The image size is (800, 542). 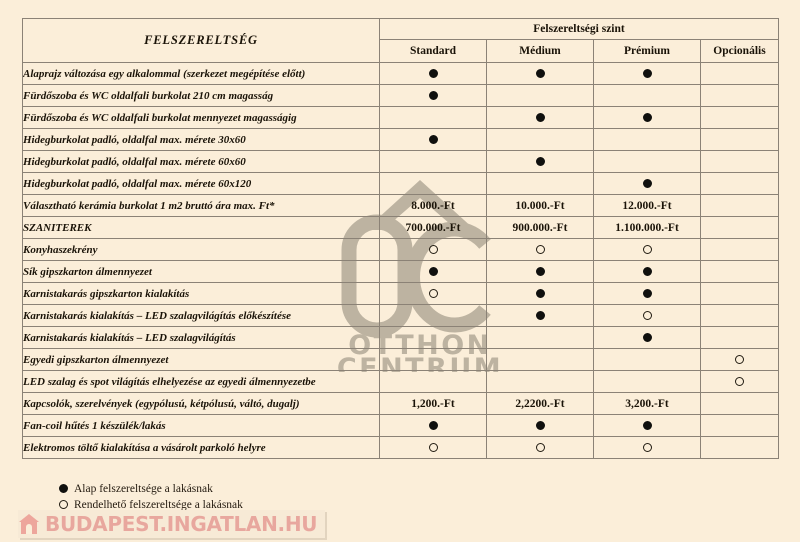 I want to click on table-row: Sík gipszkarton álmennyezet, so click(x=400, y=271).